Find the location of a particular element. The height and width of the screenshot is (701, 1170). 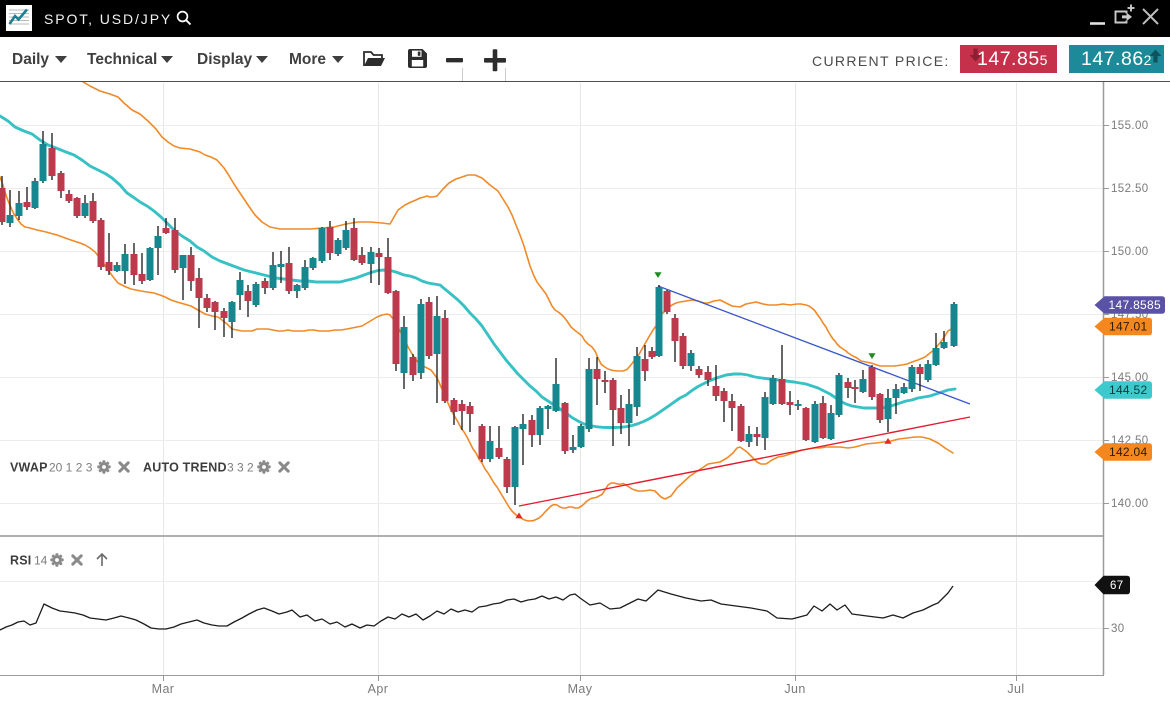

svg-text: May is located at coordinates (580, 689).